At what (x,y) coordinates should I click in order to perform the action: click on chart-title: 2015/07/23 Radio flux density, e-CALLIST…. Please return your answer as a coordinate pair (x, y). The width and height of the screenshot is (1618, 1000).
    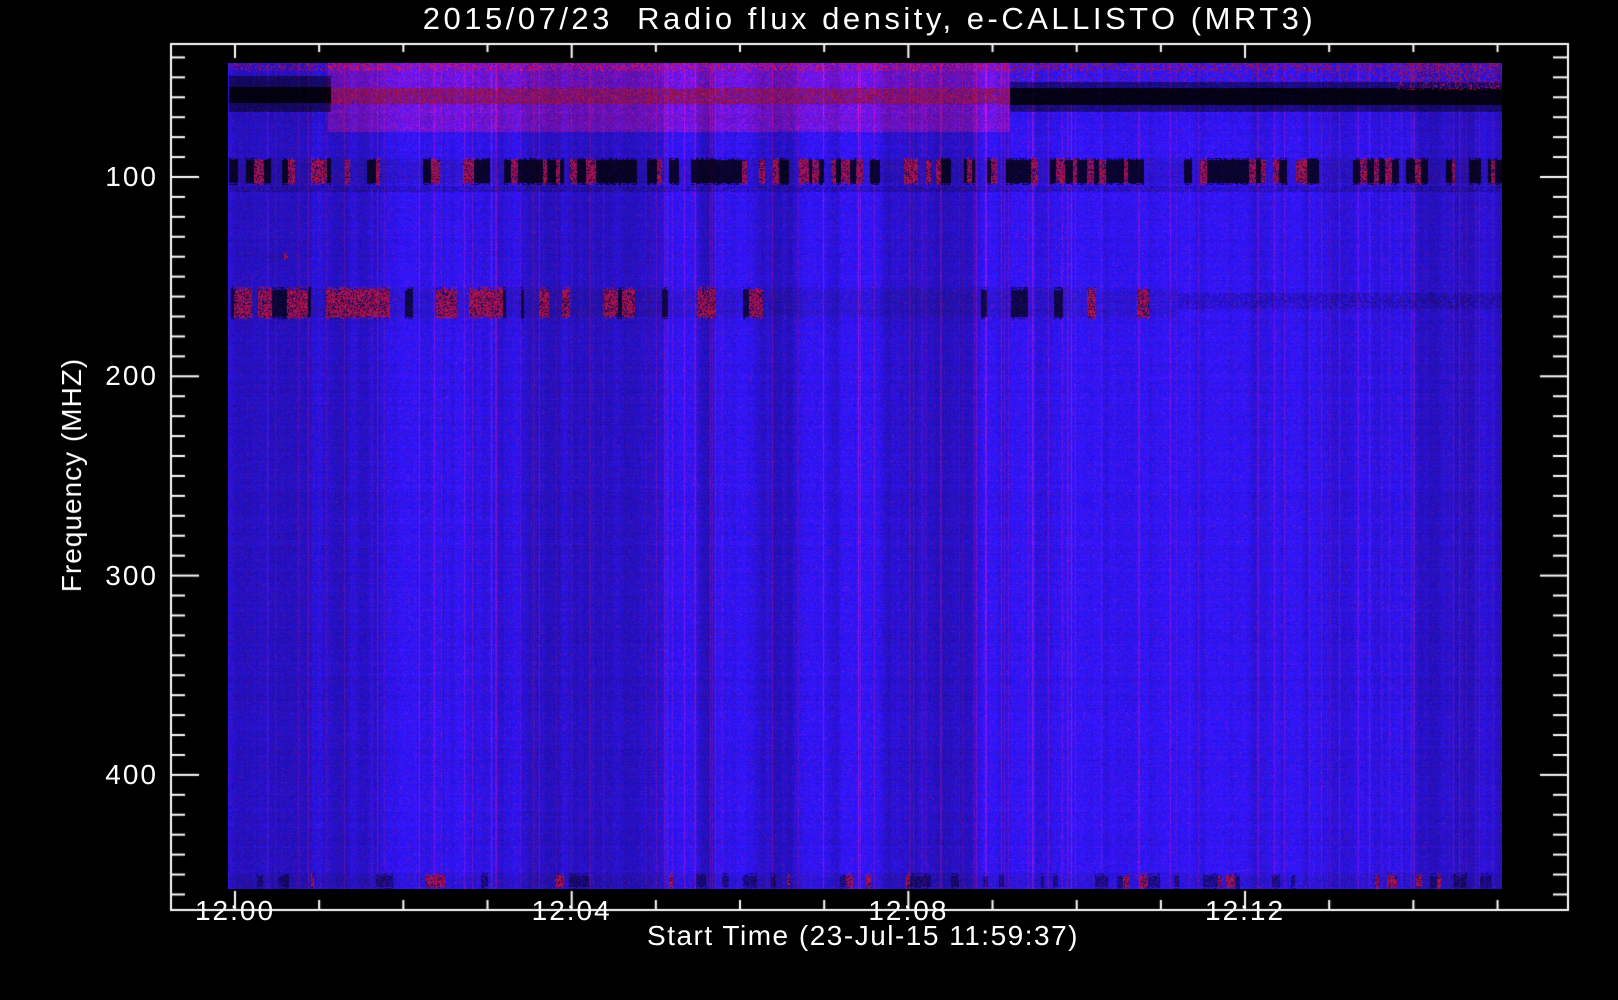
    Looking at the image, I should click on (869, 18).